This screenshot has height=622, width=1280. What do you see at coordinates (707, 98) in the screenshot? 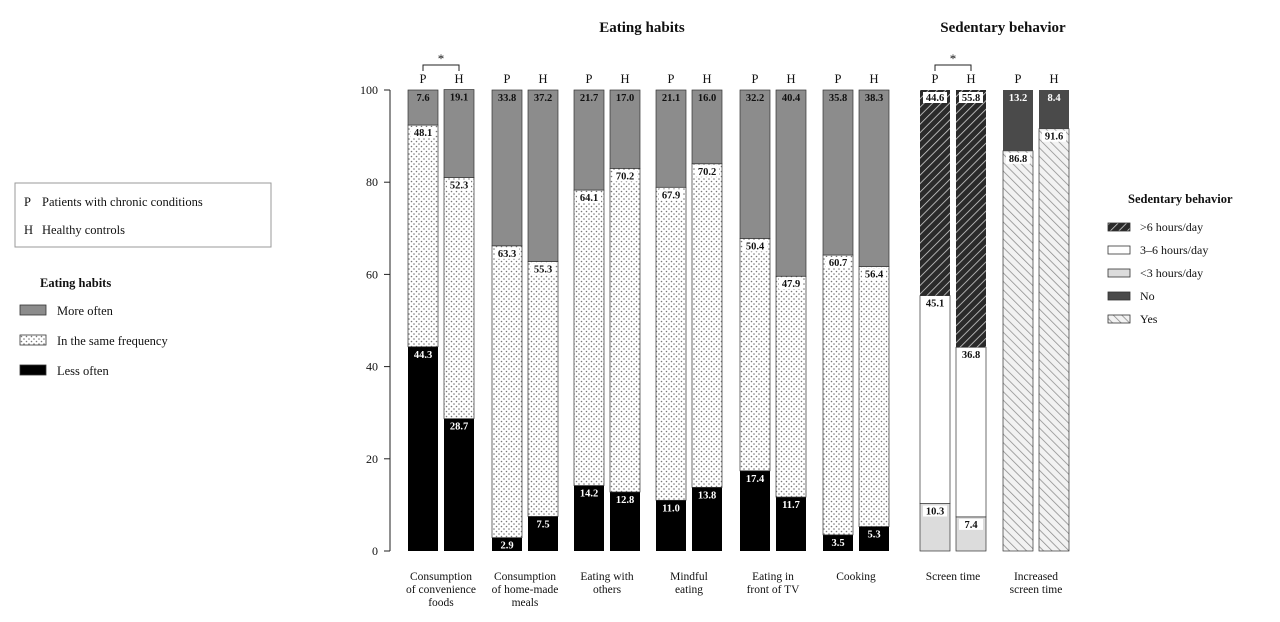
I see `bar-value-label: 16.0` at bounding box center [707, 98].